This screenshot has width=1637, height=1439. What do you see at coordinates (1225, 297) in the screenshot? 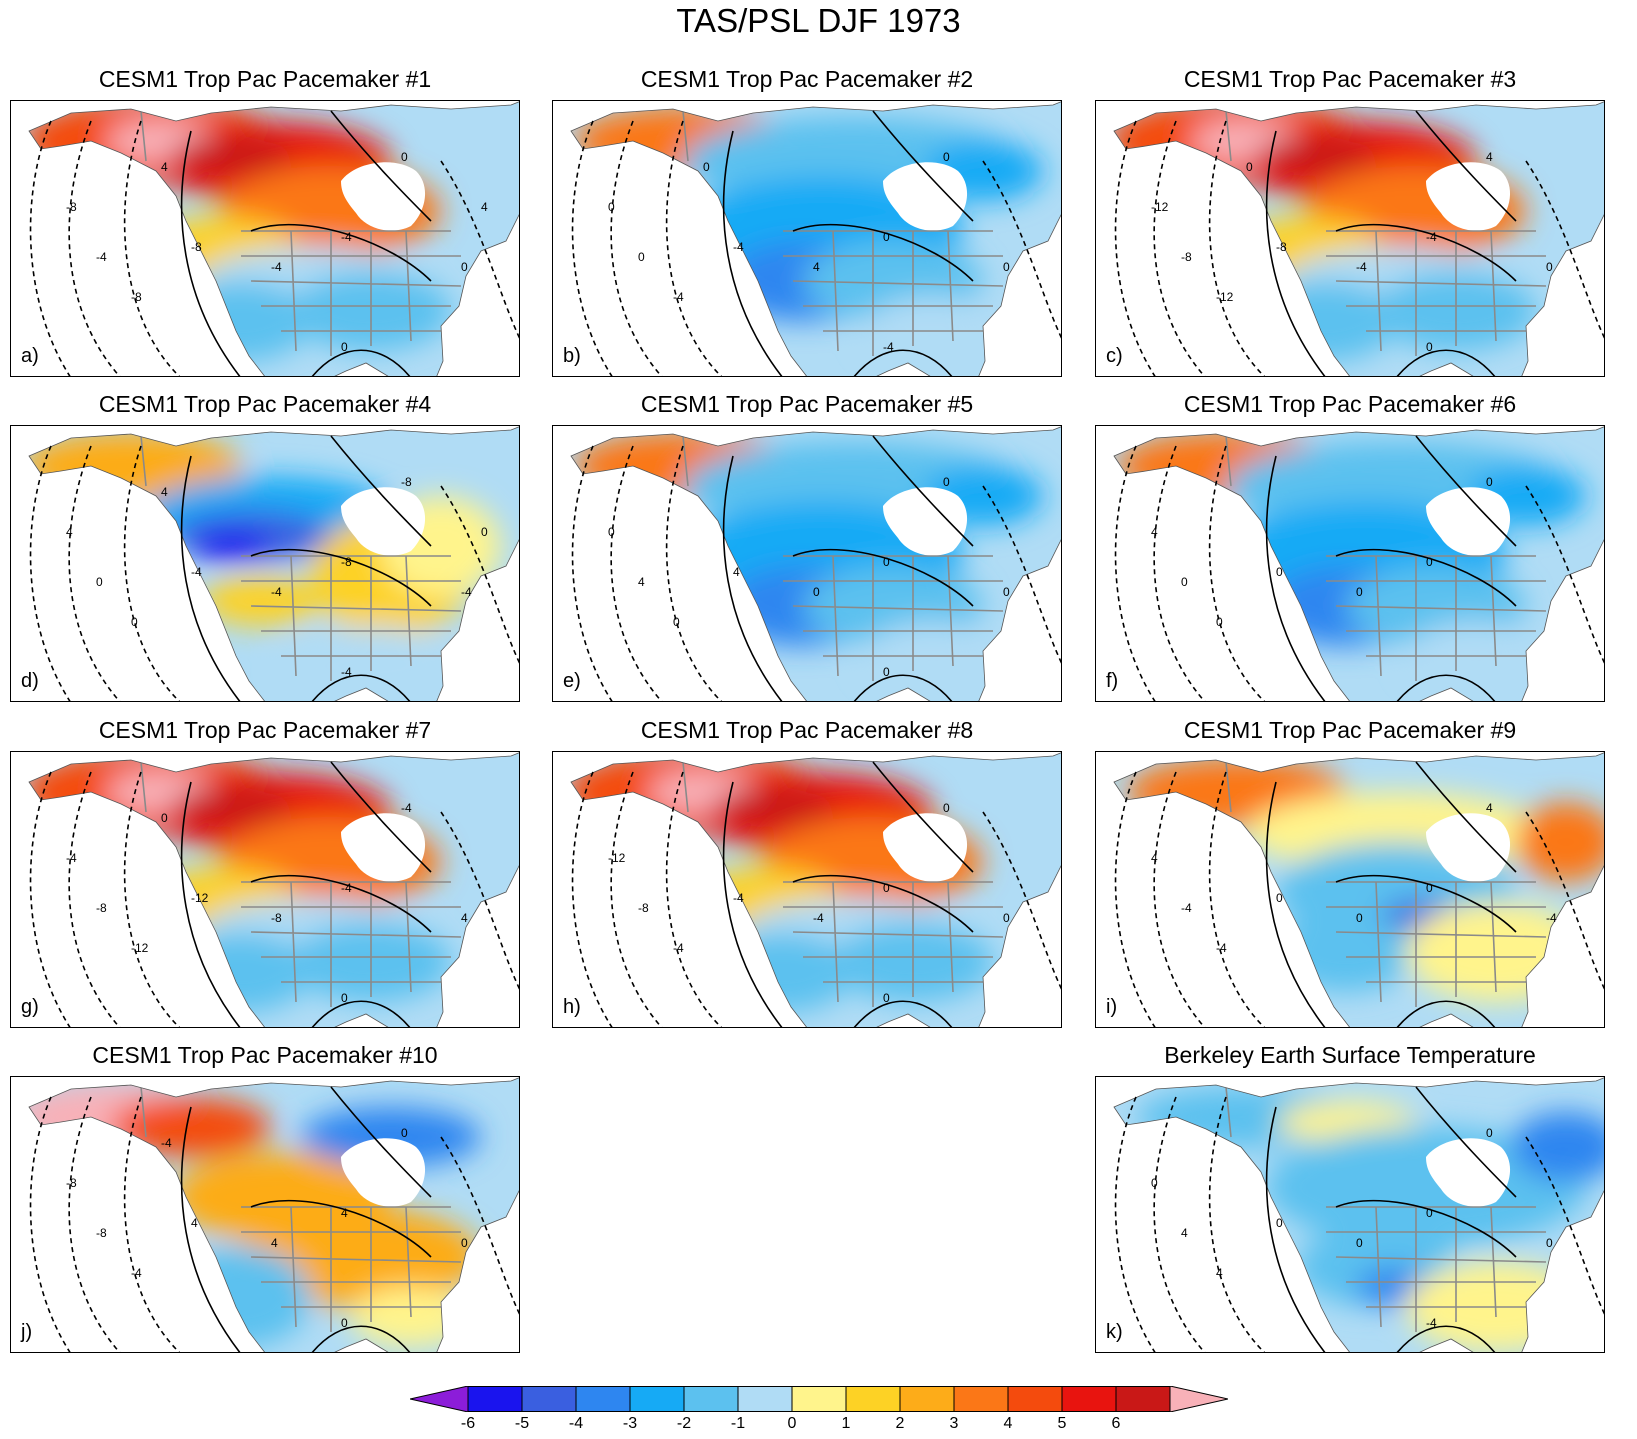
I see `contour-label: -12` at bounding box center [1225, 297].